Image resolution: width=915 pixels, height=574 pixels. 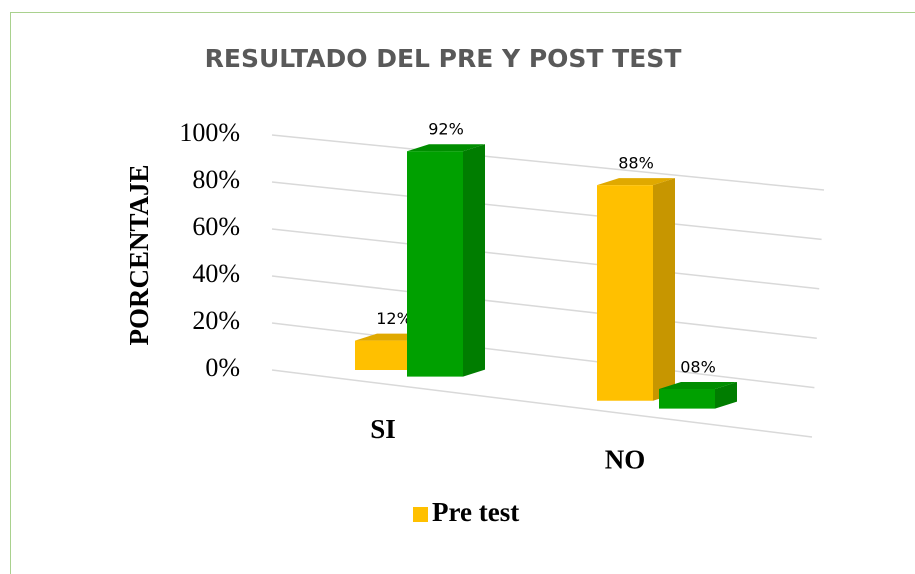 What do you see at coordinates (625, 459) in the screenshot?
I see `x-tick-label: NO` at bounding box center [625, 459].